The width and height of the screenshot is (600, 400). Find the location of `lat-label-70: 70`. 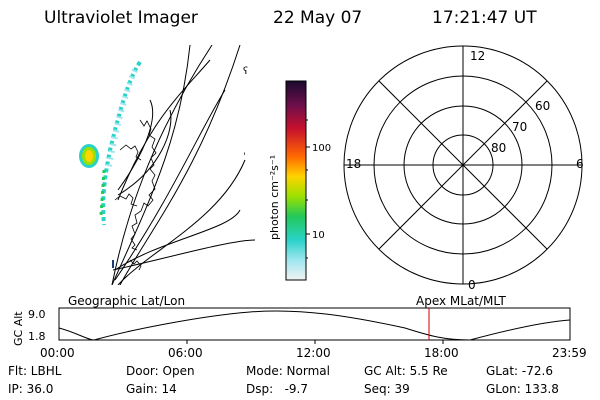

lat-label-70: 70 is located at coordinates (519, 127).